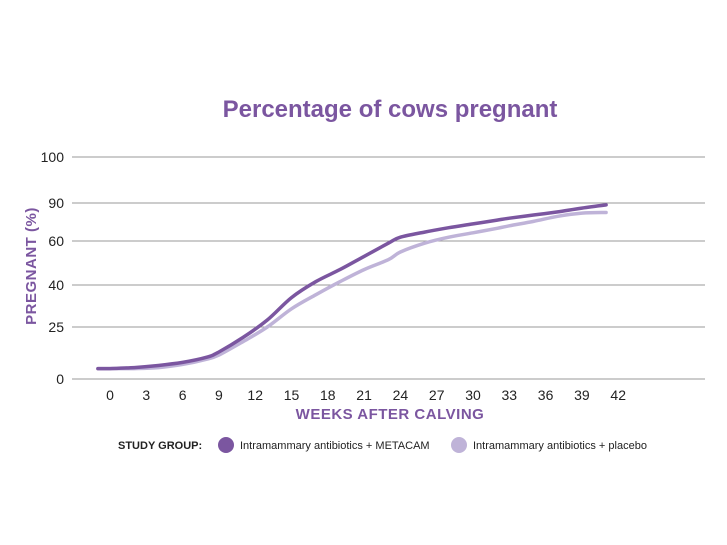 This screenshot has height=545, width=727. What do you see at coordinates (473, 395) in the screenshot?
I see `x-tick-label: 30` at bounding box center [473, 395].